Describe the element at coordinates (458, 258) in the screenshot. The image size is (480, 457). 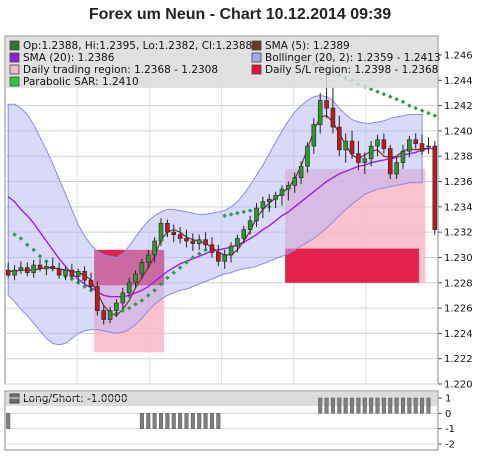
I see `y-tick-label: 1.230` at that location.